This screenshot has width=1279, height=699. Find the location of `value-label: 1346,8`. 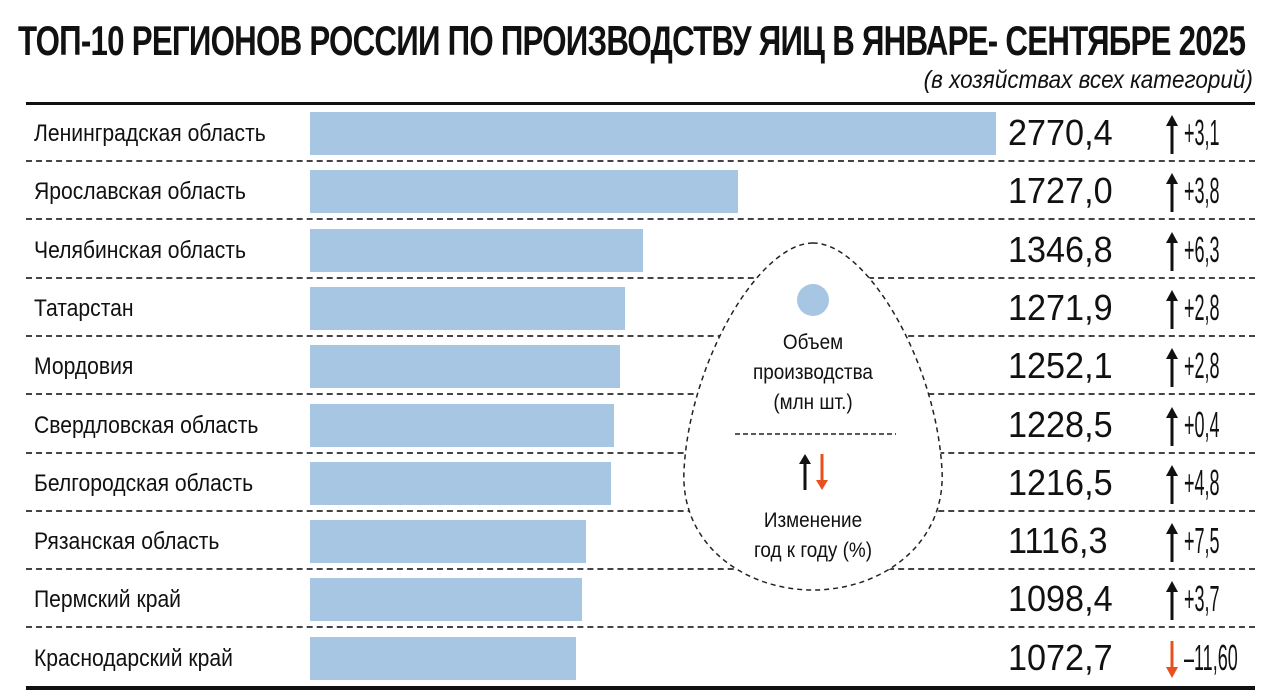

value-label: 1346,8 is located at coordinates (1060, 249).